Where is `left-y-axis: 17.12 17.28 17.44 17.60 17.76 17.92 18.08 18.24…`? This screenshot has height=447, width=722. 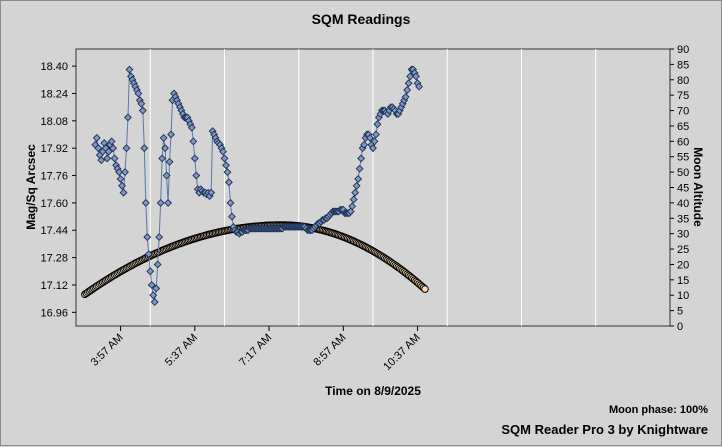 left-y-axis: 17.12 17.28 17.44 17.60 17.76 17.92 18.08 18.24… is located at coordinates (58, 190).